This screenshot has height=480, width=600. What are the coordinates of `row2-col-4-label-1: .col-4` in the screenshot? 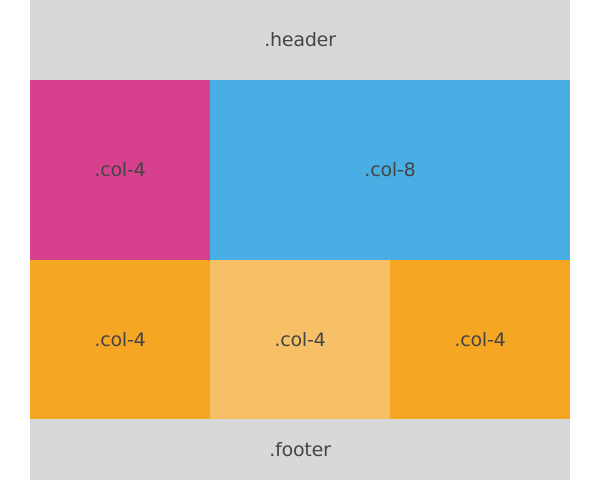 It's located at (120, 339).